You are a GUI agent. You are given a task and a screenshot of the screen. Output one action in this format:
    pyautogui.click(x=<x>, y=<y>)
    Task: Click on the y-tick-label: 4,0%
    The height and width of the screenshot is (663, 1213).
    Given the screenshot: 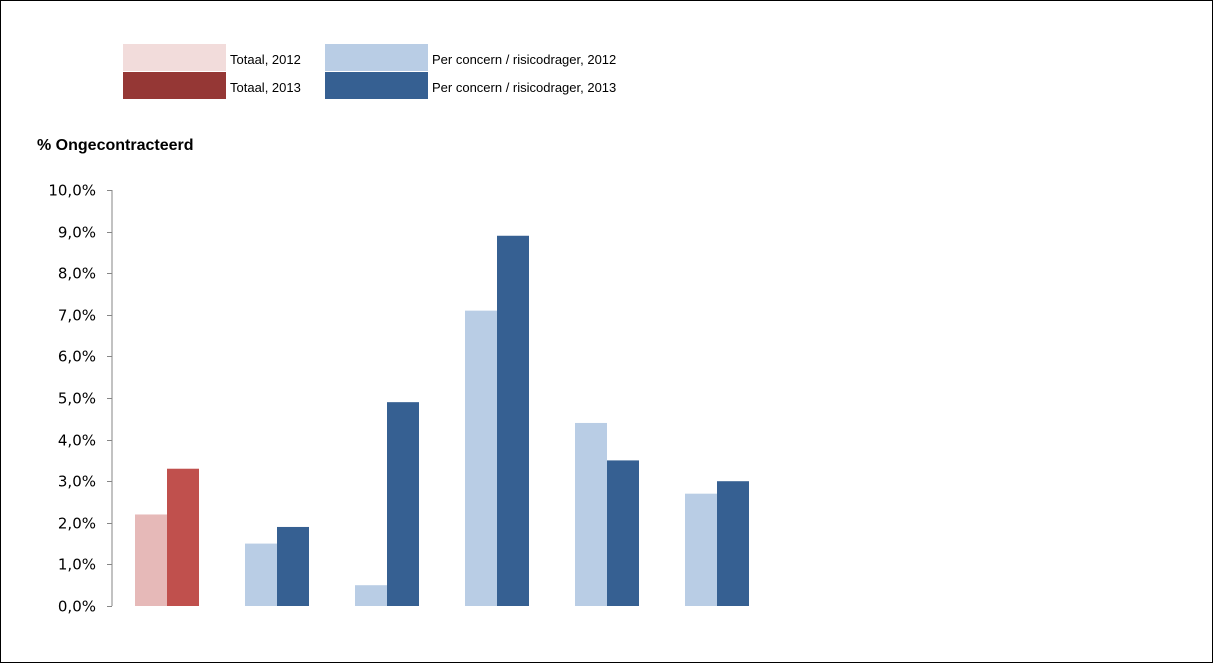 What is the action you would take?
    pyautogui.click(x=77, y=441)
    